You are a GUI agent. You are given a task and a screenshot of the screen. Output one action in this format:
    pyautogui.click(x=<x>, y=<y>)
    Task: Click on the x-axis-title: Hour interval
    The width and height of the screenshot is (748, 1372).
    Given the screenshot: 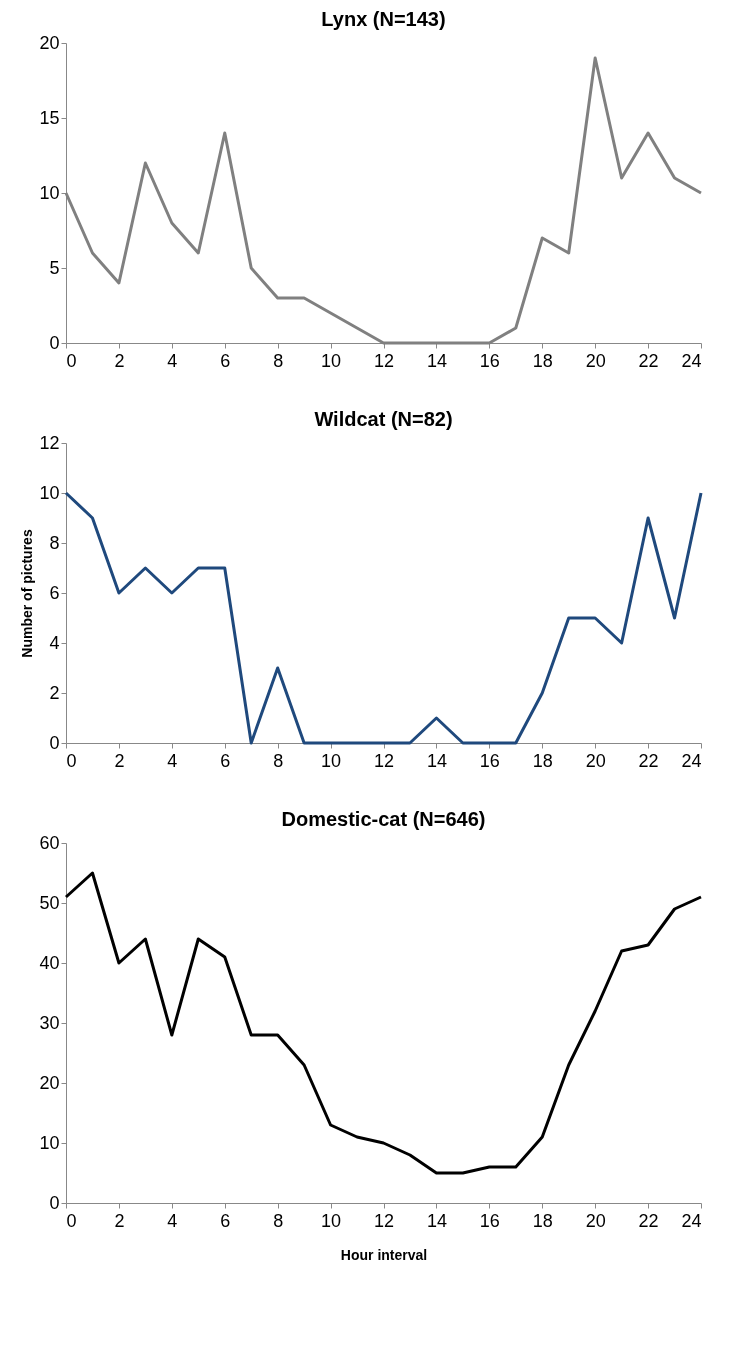 What is the action you would take?
    pyautogui.click(x=384, y=1254)
    